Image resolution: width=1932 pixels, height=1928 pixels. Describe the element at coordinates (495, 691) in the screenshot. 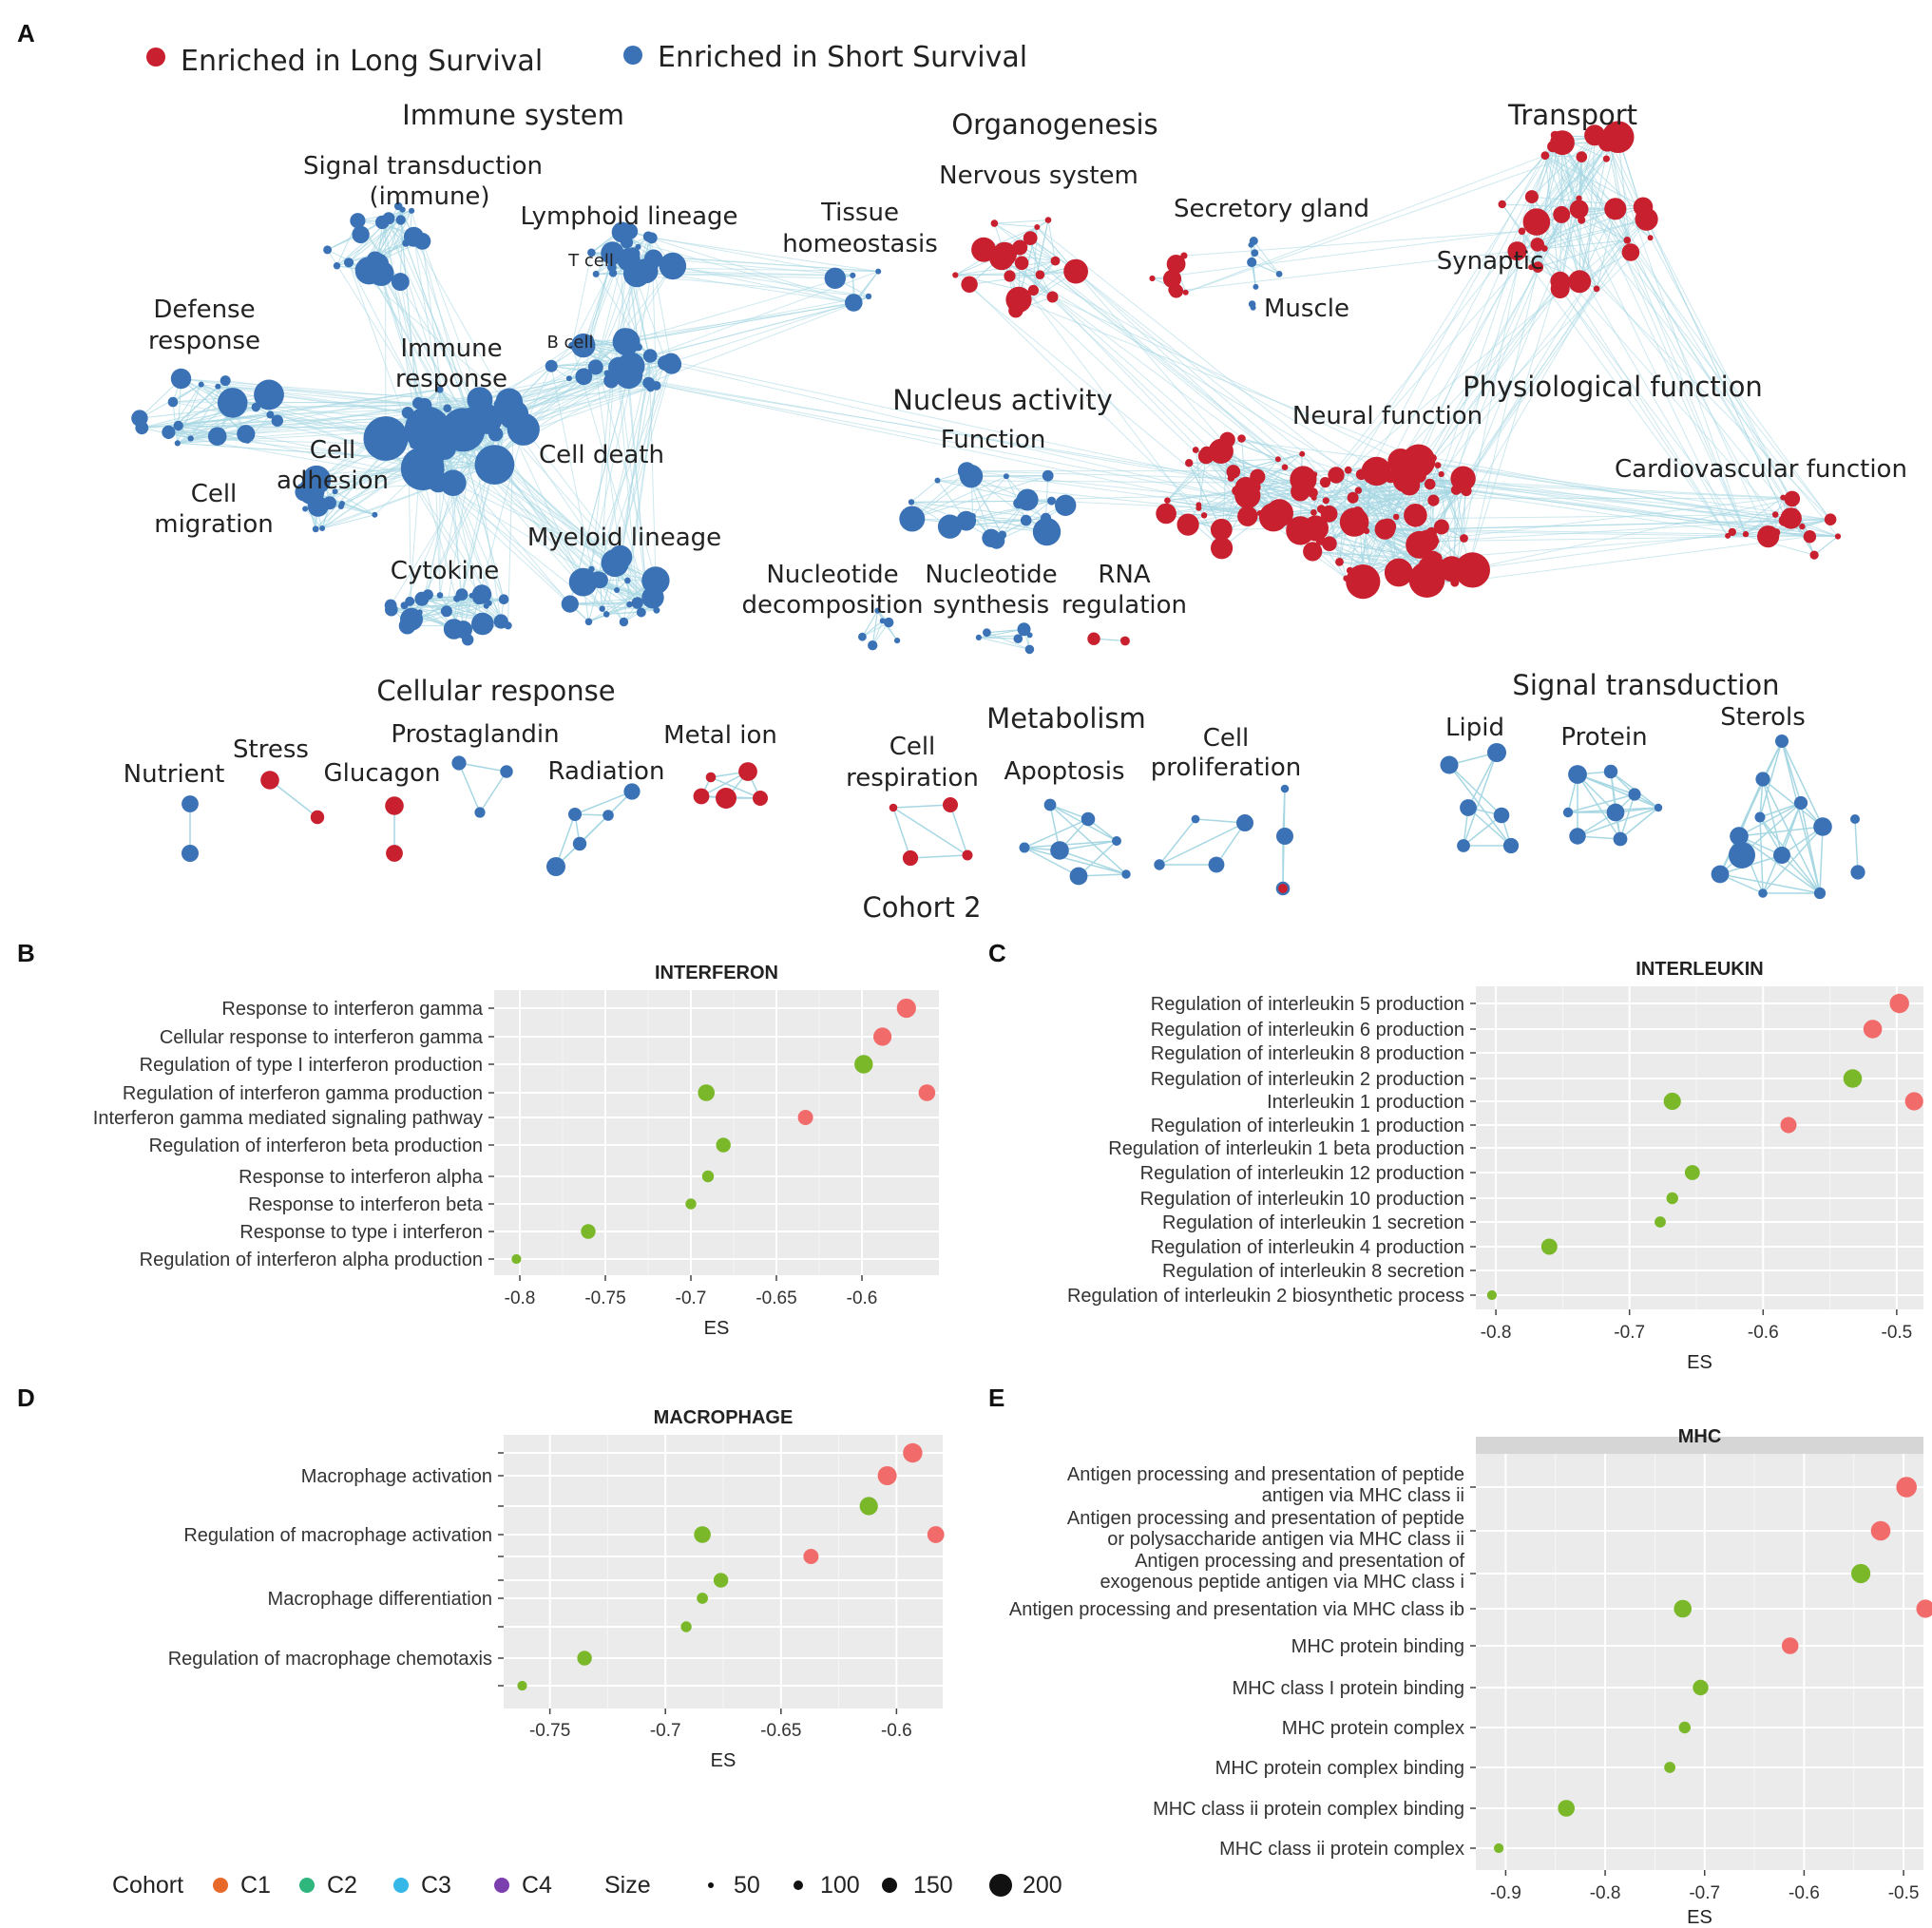

I see `label-cellular-response: Cellular response` at that location.